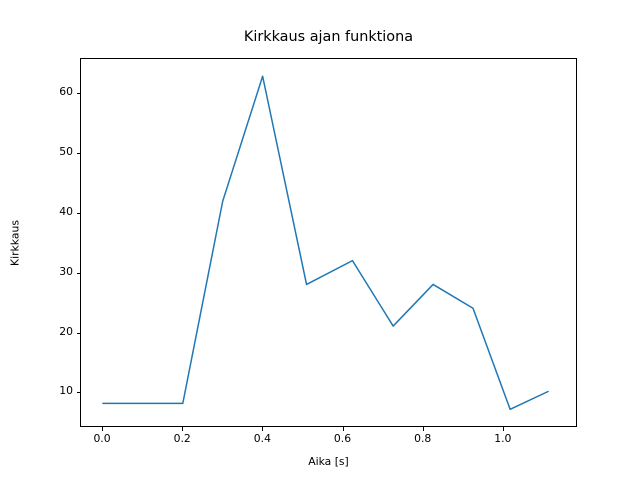  Describe the element at coordinates (66, 271) in the screenshot. I see `y-tick-label: 30` at that location.